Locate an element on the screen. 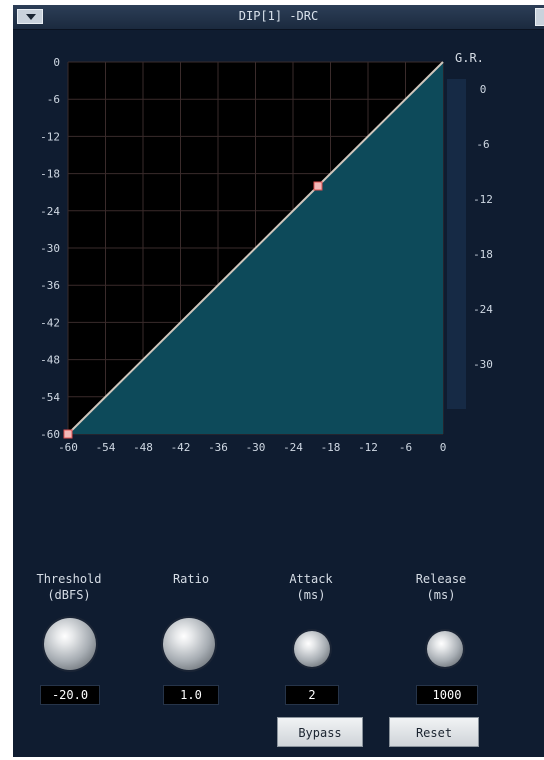  x-tick-label: -24 is located at coordinates (293, 447).